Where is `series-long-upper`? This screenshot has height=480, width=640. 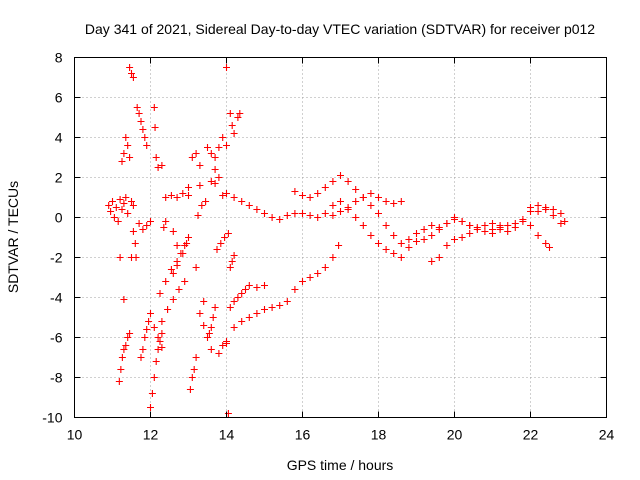 series-long-upper is located at coordinates (314, 206).